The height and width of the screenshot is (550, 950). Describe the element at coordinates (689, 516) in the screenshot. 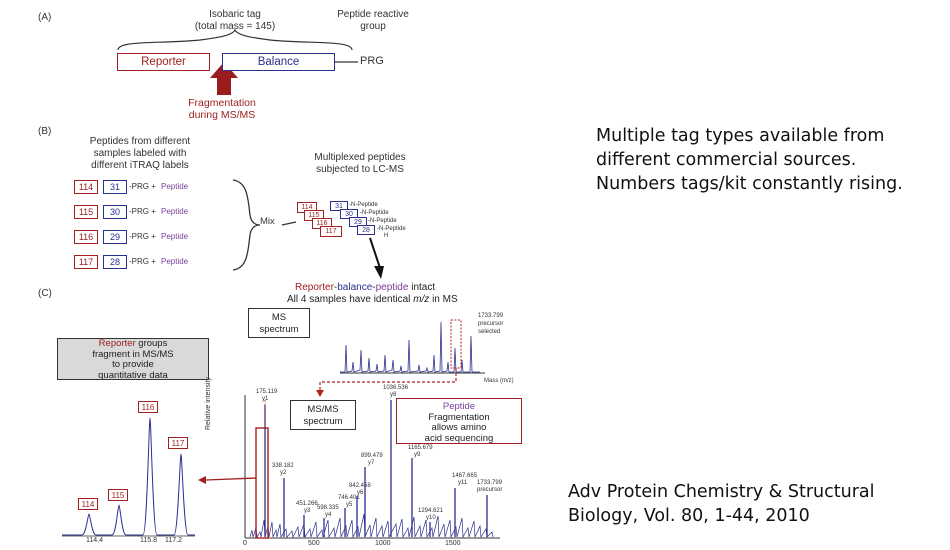

I see `citation-line: Biology, Vol. 80, 1-44, 2010` at that location.